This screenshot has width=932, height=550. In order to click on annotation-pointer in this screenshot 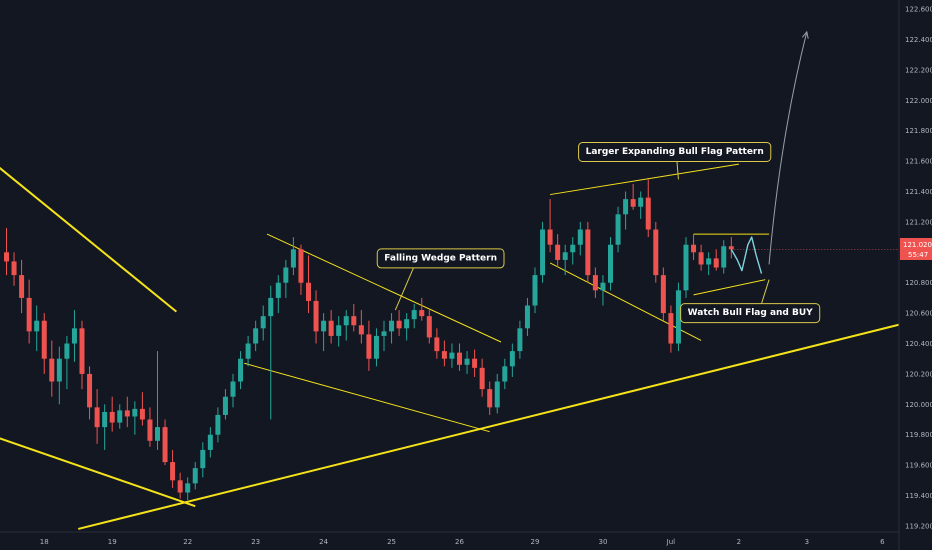, I will do `click(677, 170)`.